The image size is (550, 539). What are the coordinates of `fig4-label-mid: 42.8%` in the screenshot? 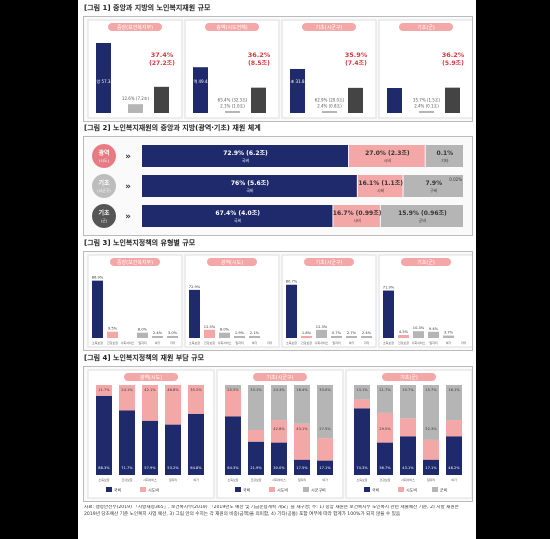 It's located at (279, 429).